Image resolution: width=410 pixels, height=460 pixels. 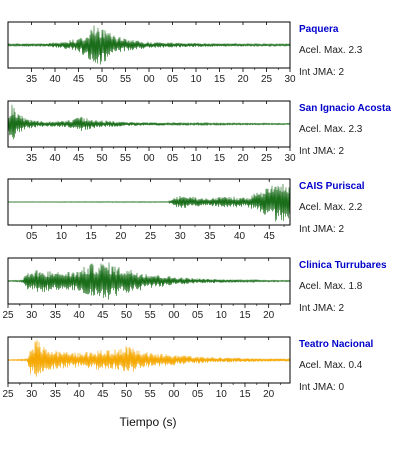 What do you see at coordinates (332, 186) in the screenshot?
I see `station-name: CAIS Puriscal` at bounding box center [332, 186].